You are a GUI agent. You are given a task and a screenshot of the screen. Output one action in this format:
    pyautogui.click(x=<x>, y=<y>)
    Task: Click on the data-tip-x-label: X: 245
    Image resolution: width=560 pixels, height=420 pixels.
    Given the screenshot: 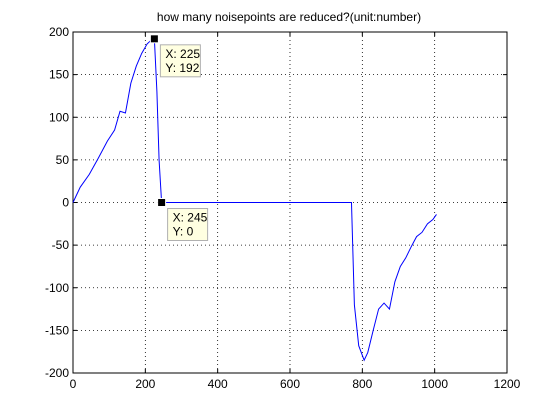 What is the action you would take?
    pyautogui.click(x=190, y=218)
    